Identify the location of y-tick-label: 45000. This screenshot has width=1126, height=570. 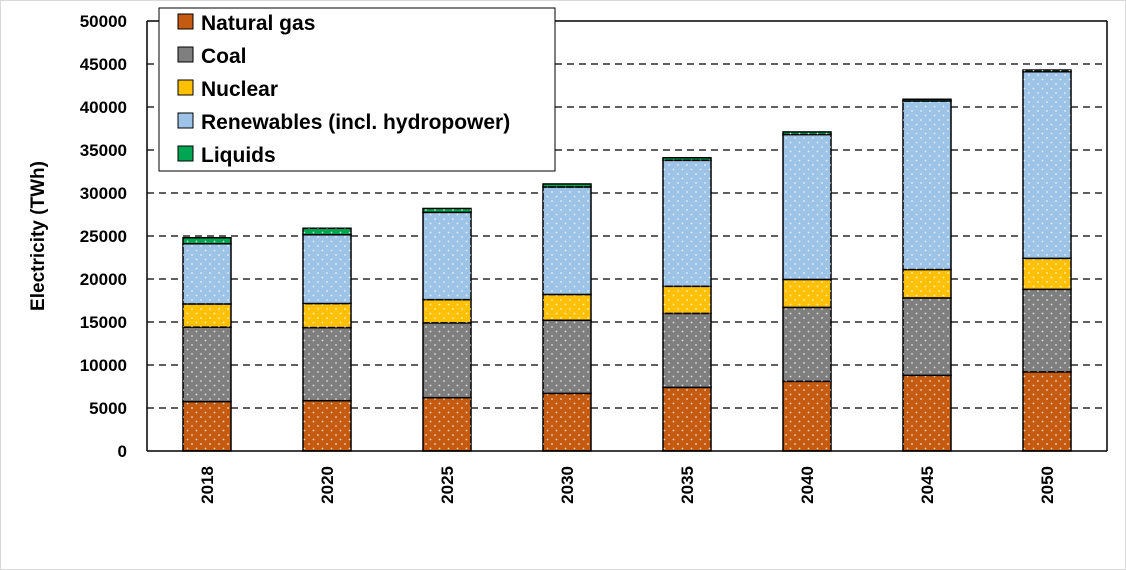
(103, 64).